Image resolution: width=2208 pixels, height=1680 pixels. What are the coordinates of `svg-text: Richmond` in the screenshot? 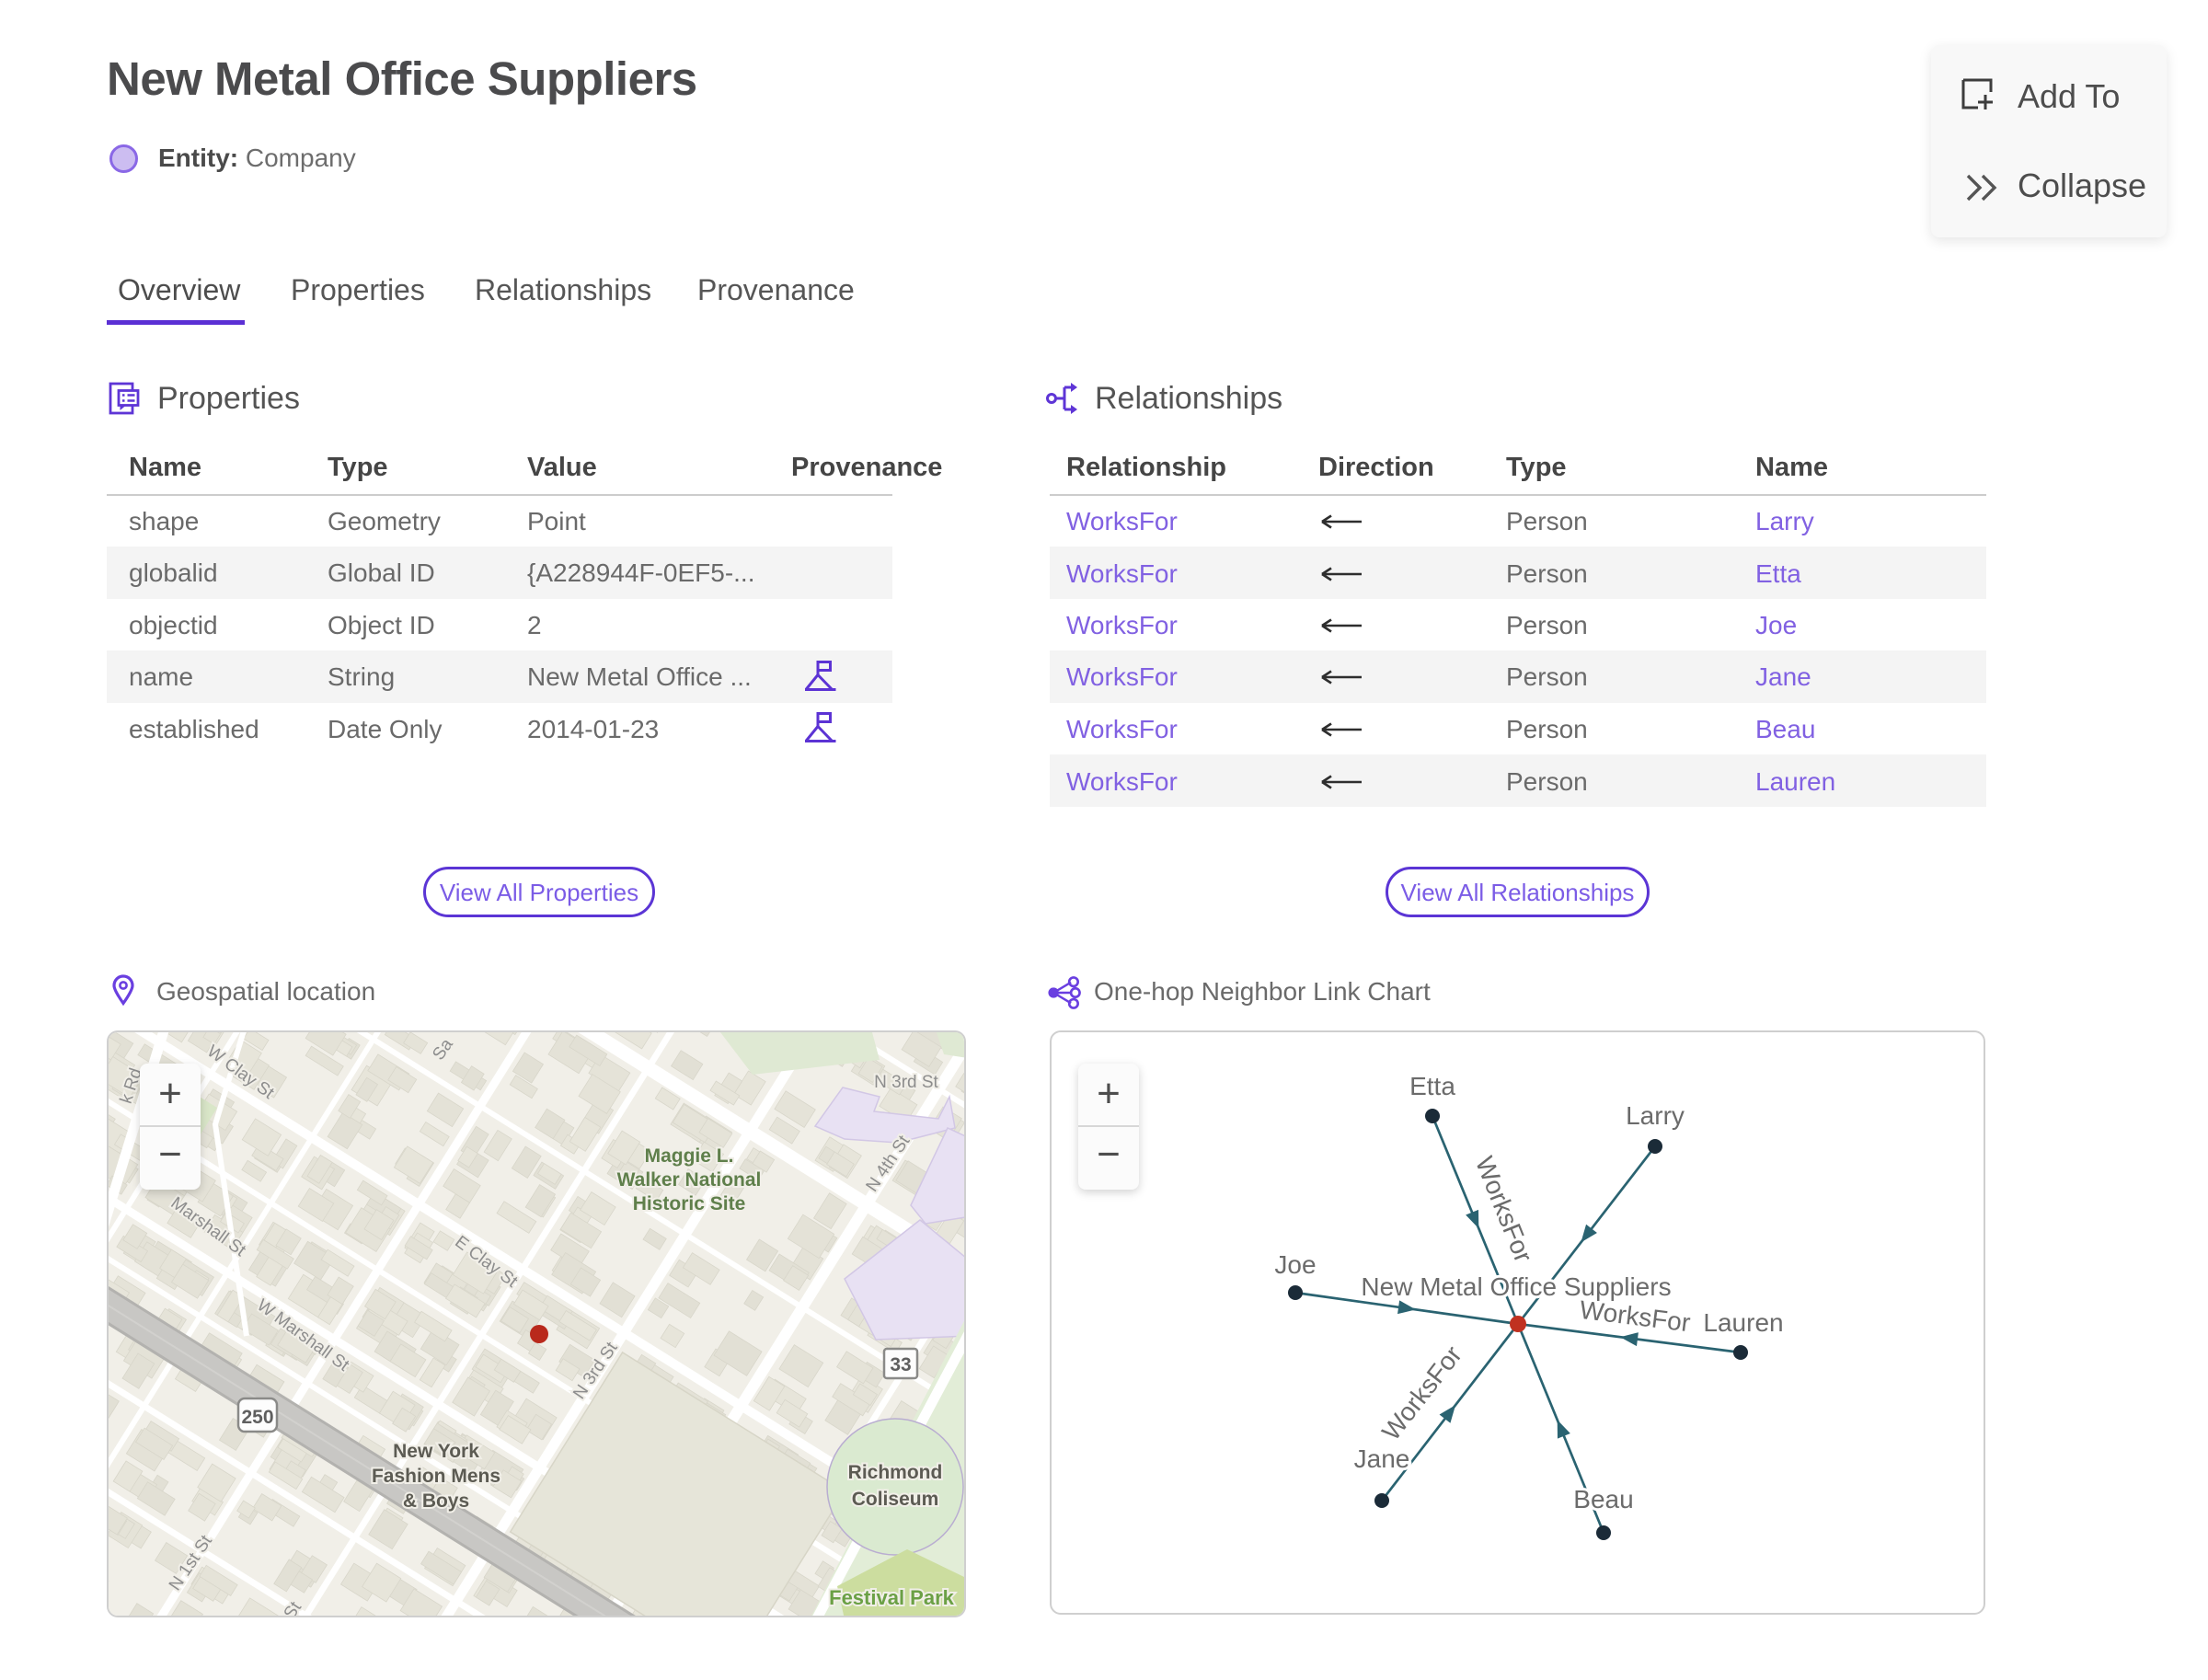 It's located at (895, 1472).